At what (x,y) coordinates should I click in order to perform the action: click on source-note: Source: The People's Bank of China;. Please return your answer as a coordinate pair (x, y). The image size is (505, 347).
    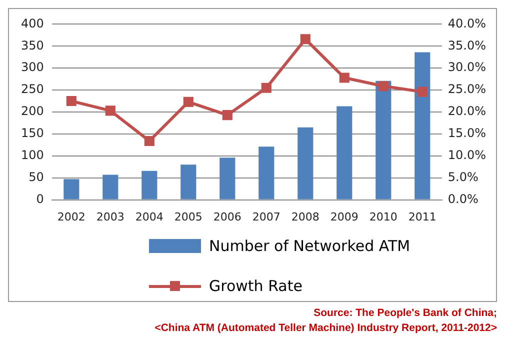
    Looking at the image, I should click on (404, 313).